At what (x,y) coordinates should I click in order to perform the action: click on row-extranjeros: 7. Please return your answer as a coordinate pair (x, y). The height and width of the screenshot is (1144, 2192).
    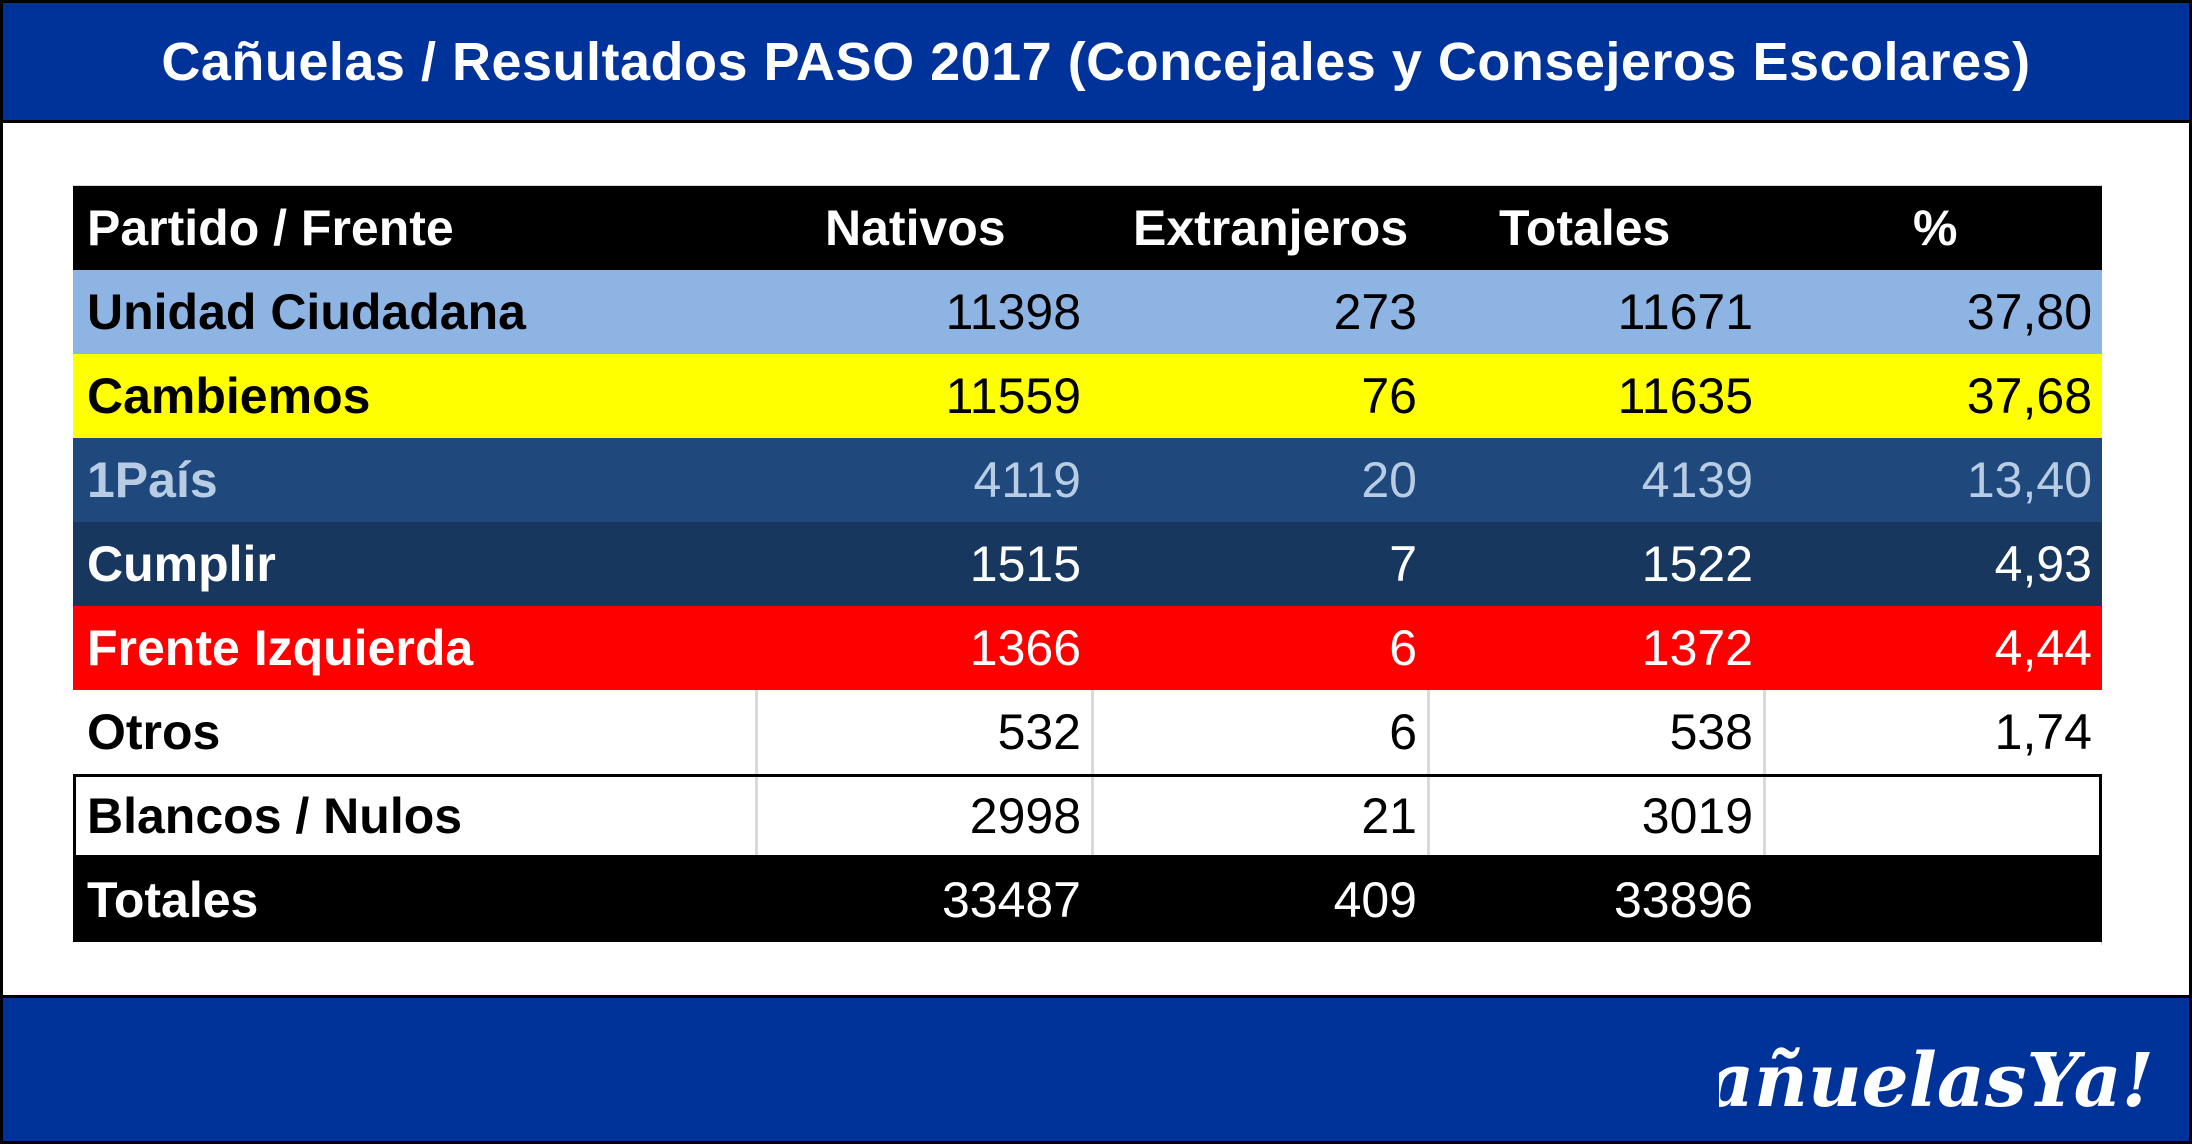
    Looking at the image, I should click on (1403, 564).